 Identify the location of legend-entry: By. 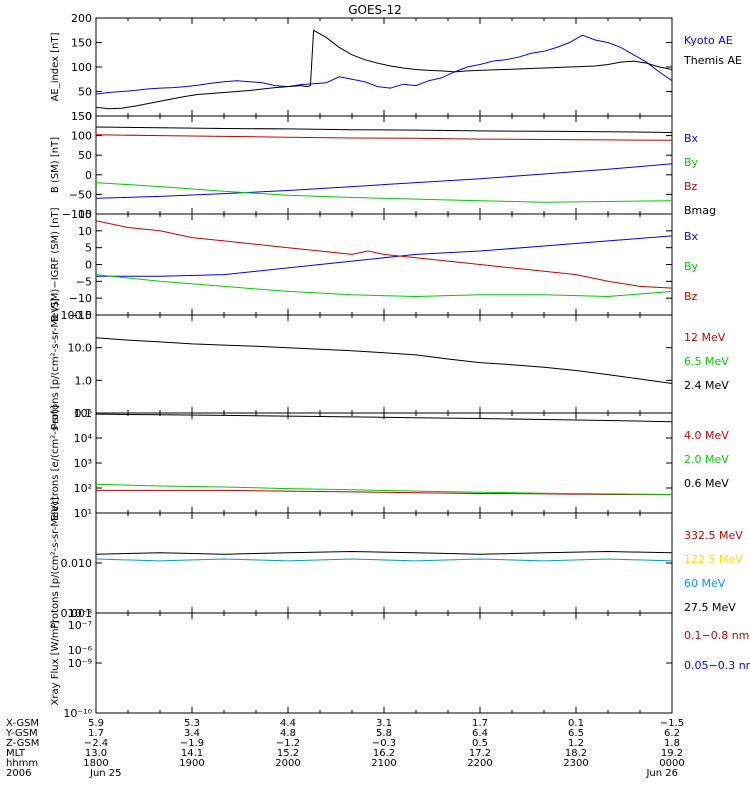
(691, 162).